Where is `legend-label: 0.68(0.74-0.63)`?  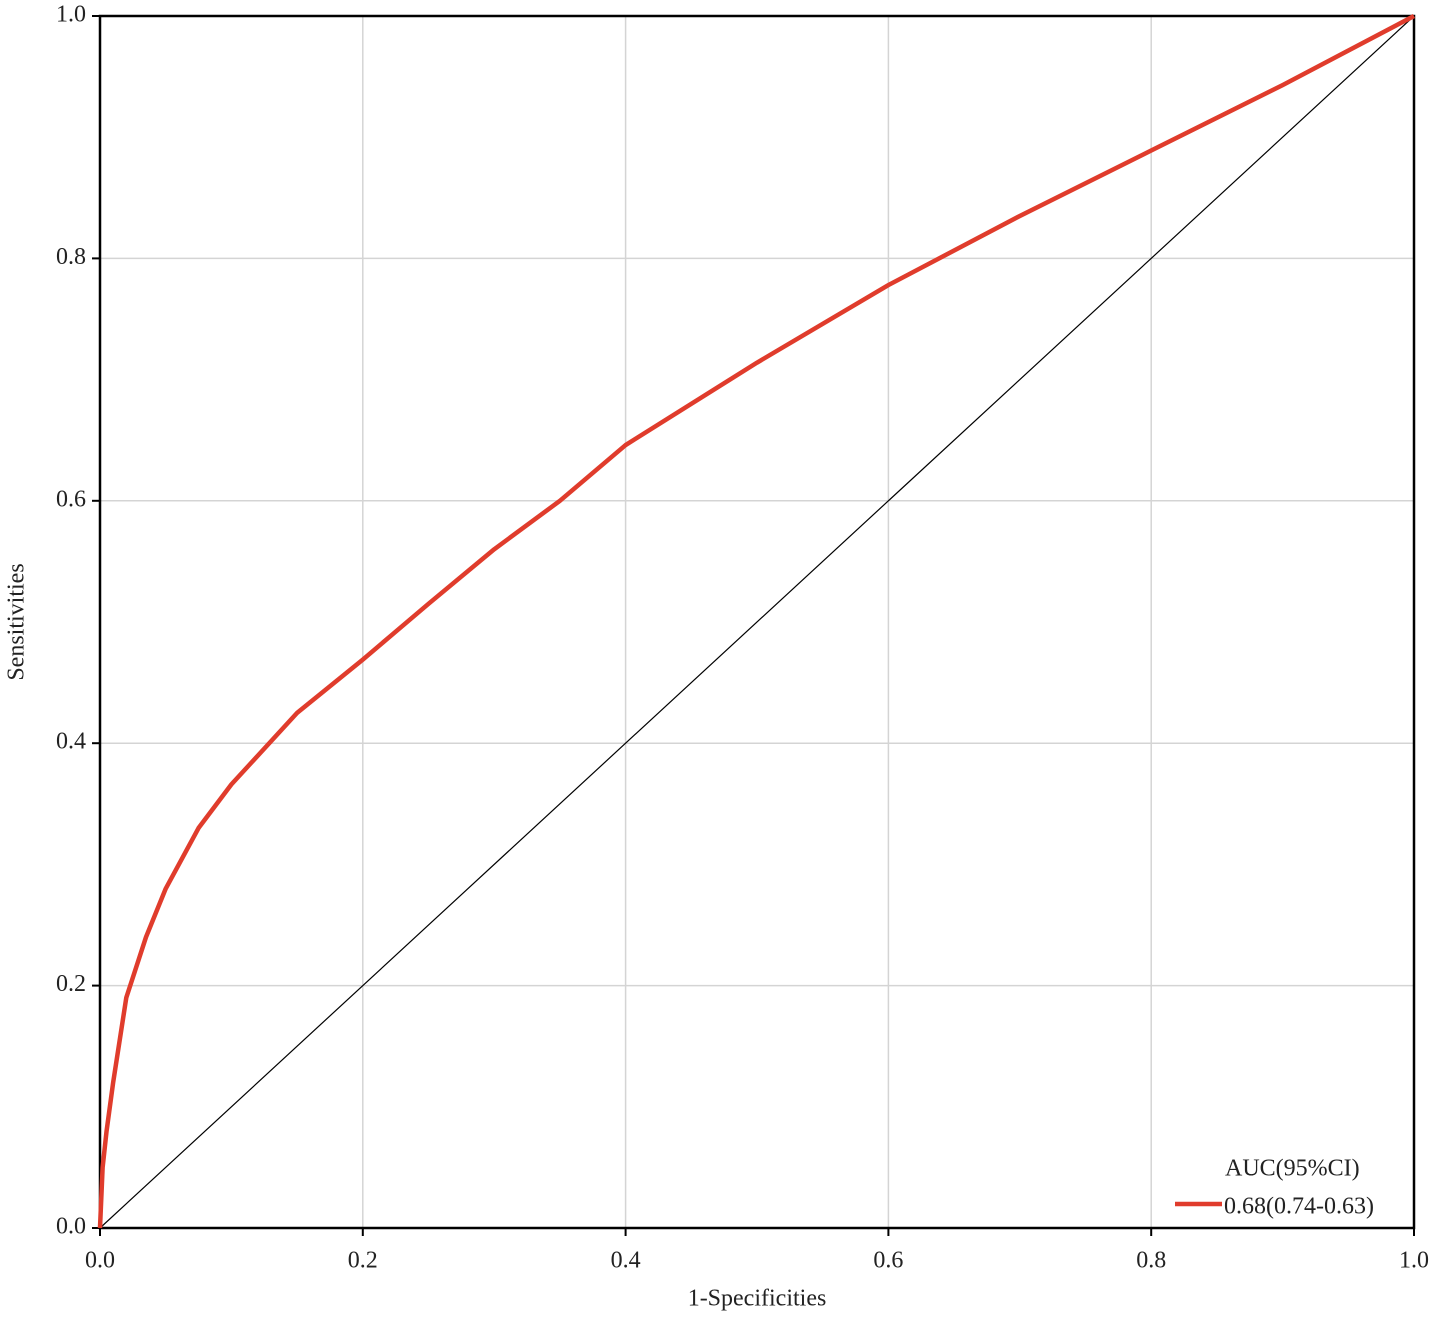 legend-label: 0.68(0.74-0.63) is located at coordinates (1299, 1207).